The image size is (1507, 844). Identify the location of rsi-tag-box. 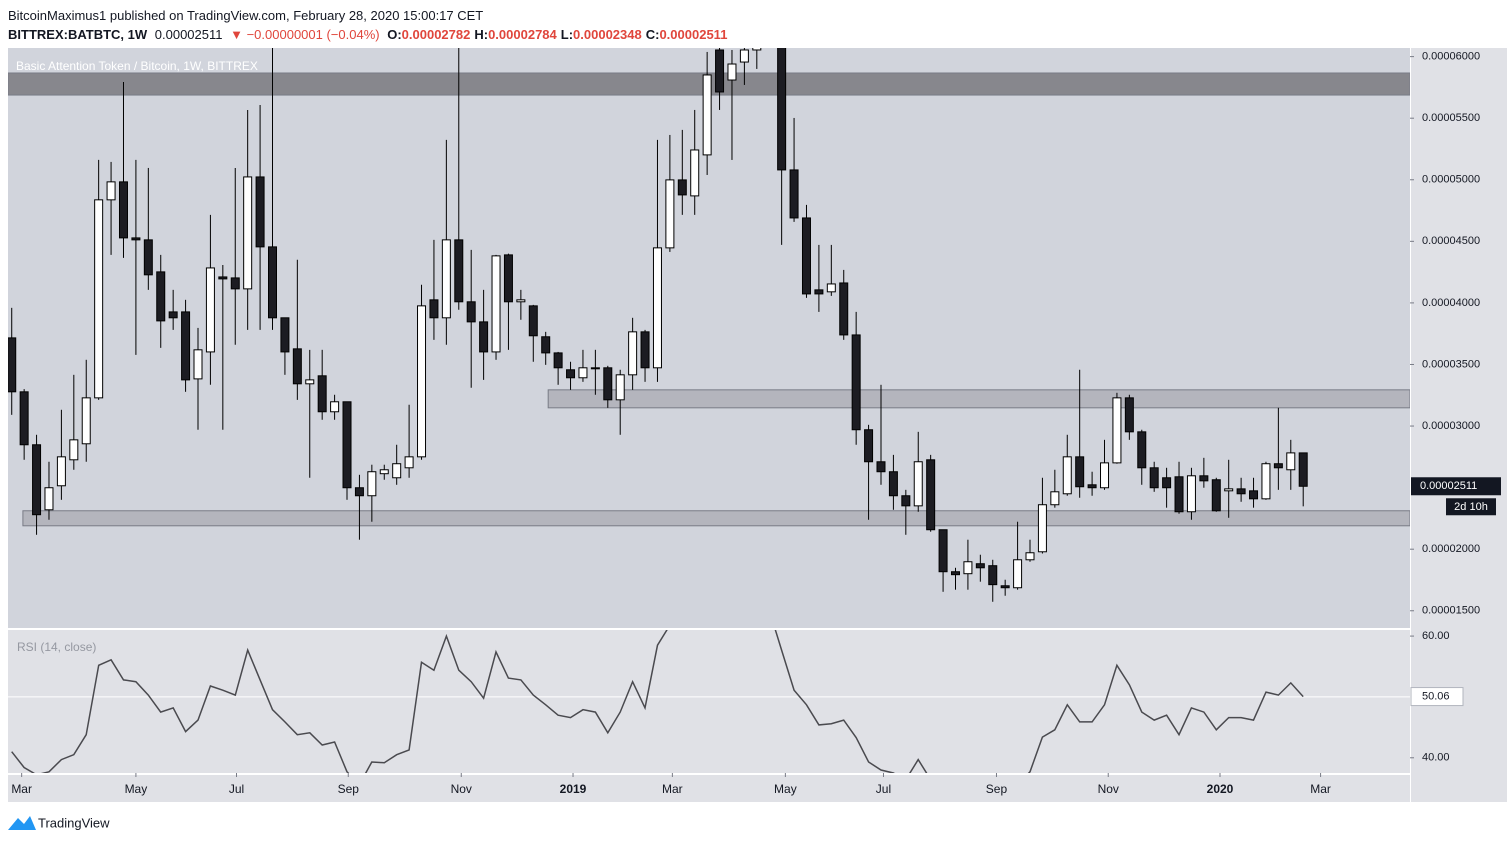
(1437, 697).